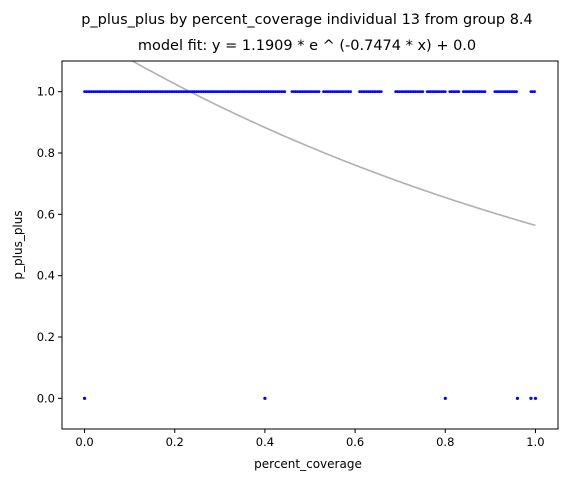  What do you see at coordinates (46, 337) in the screenshot?
I see `y-tick-label: 0.2` at bounding box center [46, 337].